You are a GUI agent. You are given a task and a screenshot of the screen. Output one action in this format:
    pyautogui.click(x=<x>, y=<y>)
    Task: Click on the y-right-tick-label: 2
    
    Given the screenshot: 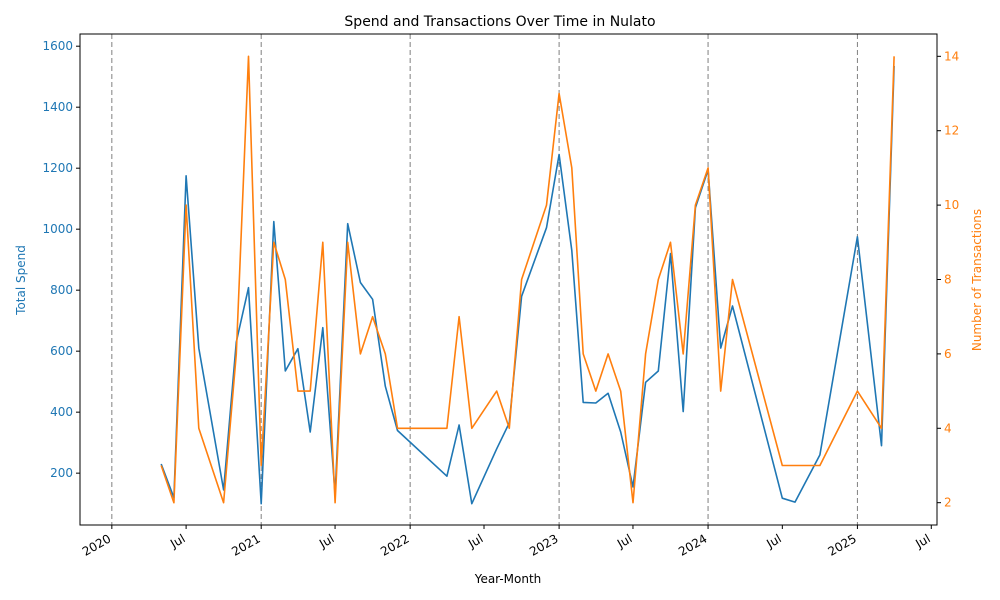 What is the action you would take?
    pyautogui.click(x=948, y=503)
    